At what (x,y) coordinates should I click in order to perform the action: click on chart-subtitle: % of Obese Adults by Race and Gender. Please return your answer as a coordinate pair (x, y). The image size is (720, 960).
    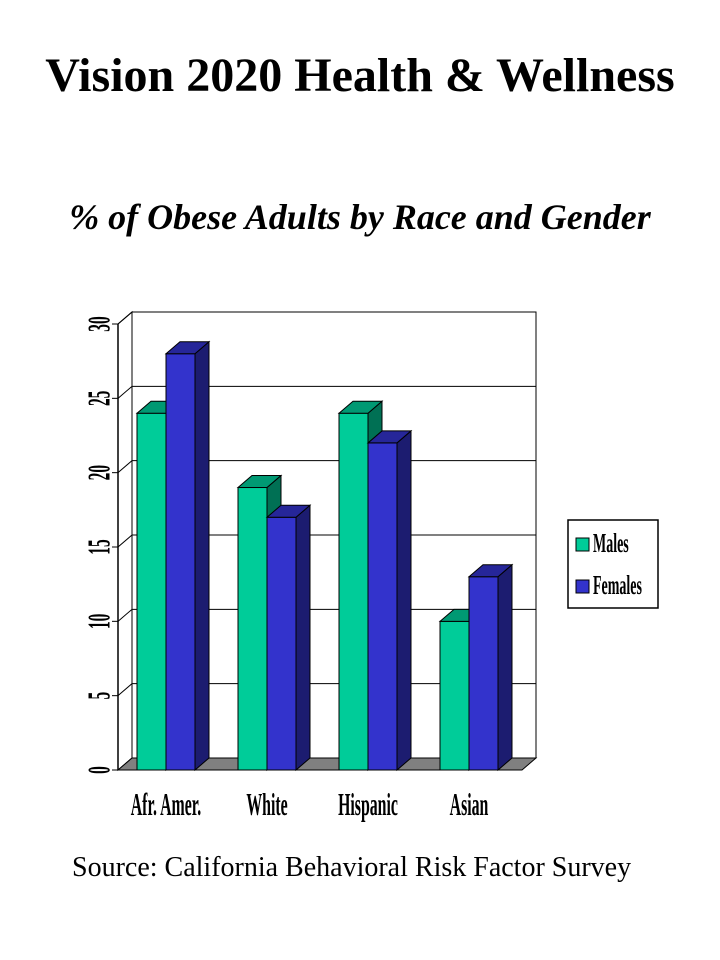
    Looking at the image, I should click on (360, 217).